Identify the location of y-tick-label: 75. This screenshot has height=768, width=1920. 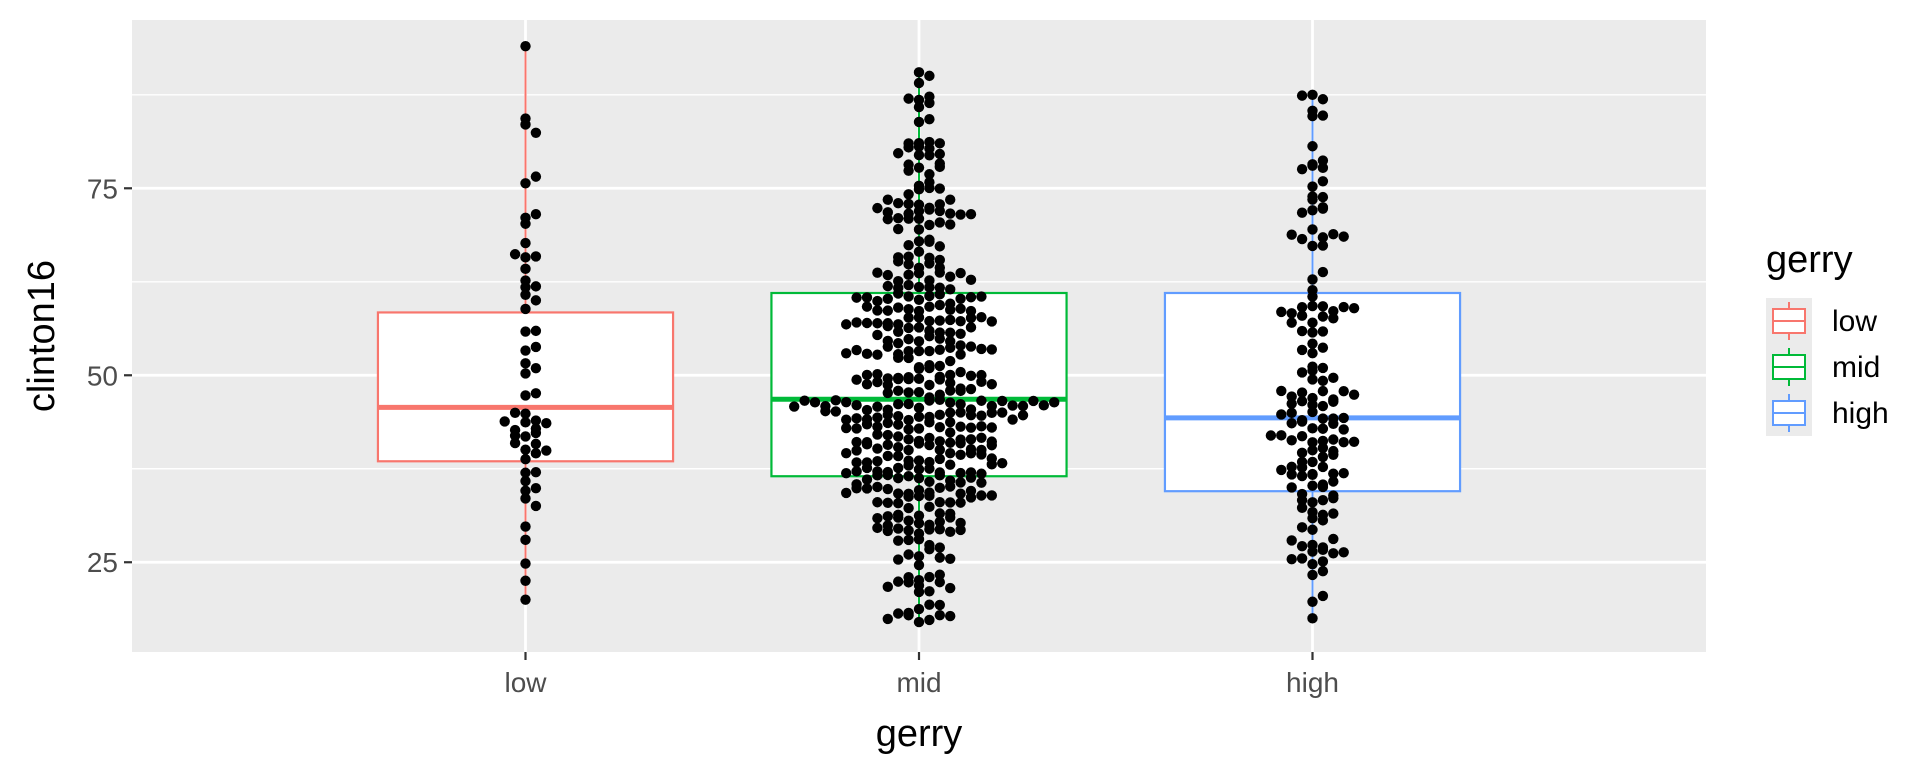
(102, 188).